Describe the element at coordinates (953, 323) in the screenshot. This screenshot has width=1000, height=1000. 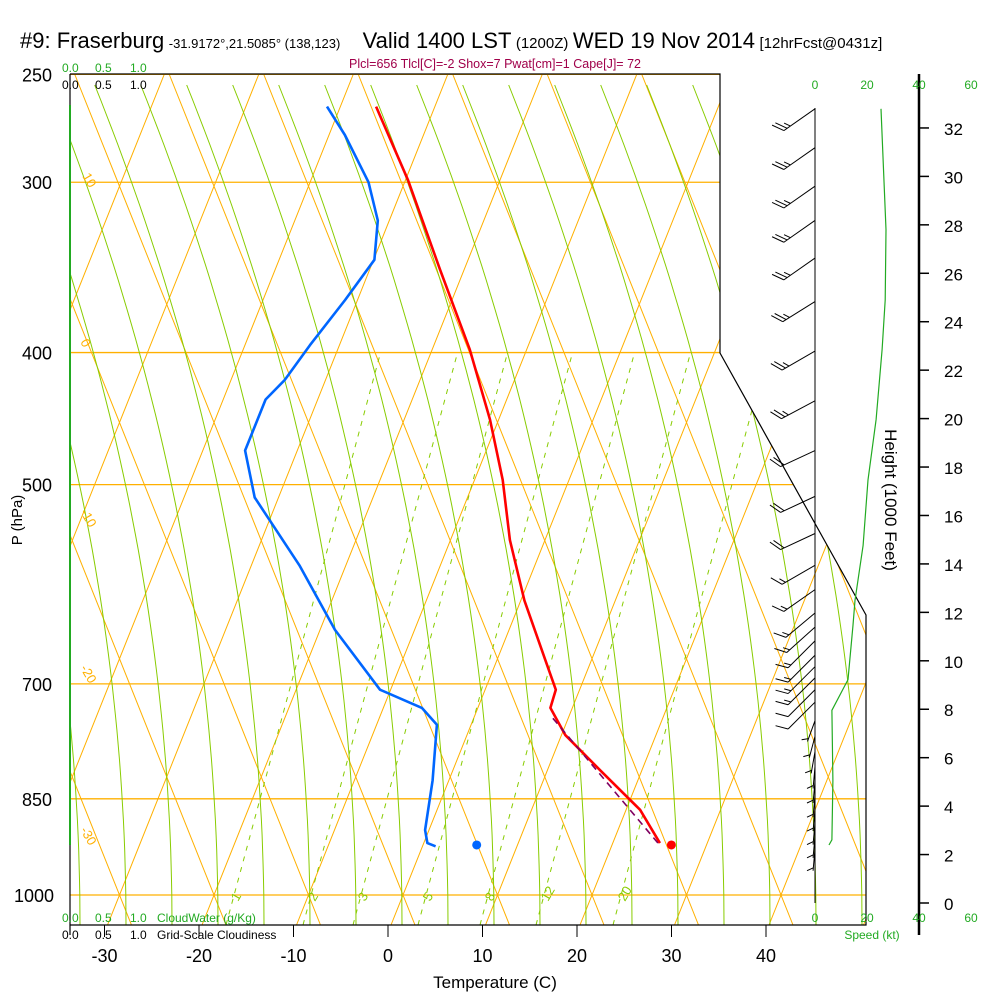
I see `height-tick-label: 24` at that location.